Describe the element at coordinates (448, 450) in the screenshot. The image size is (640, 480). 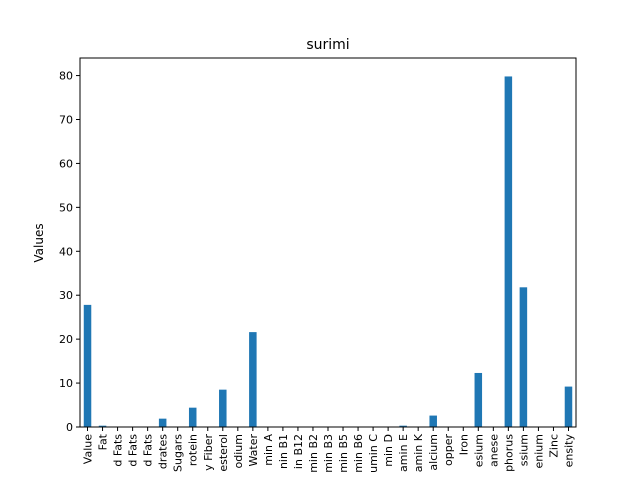
I see `x-tick-label: opper` at that location.